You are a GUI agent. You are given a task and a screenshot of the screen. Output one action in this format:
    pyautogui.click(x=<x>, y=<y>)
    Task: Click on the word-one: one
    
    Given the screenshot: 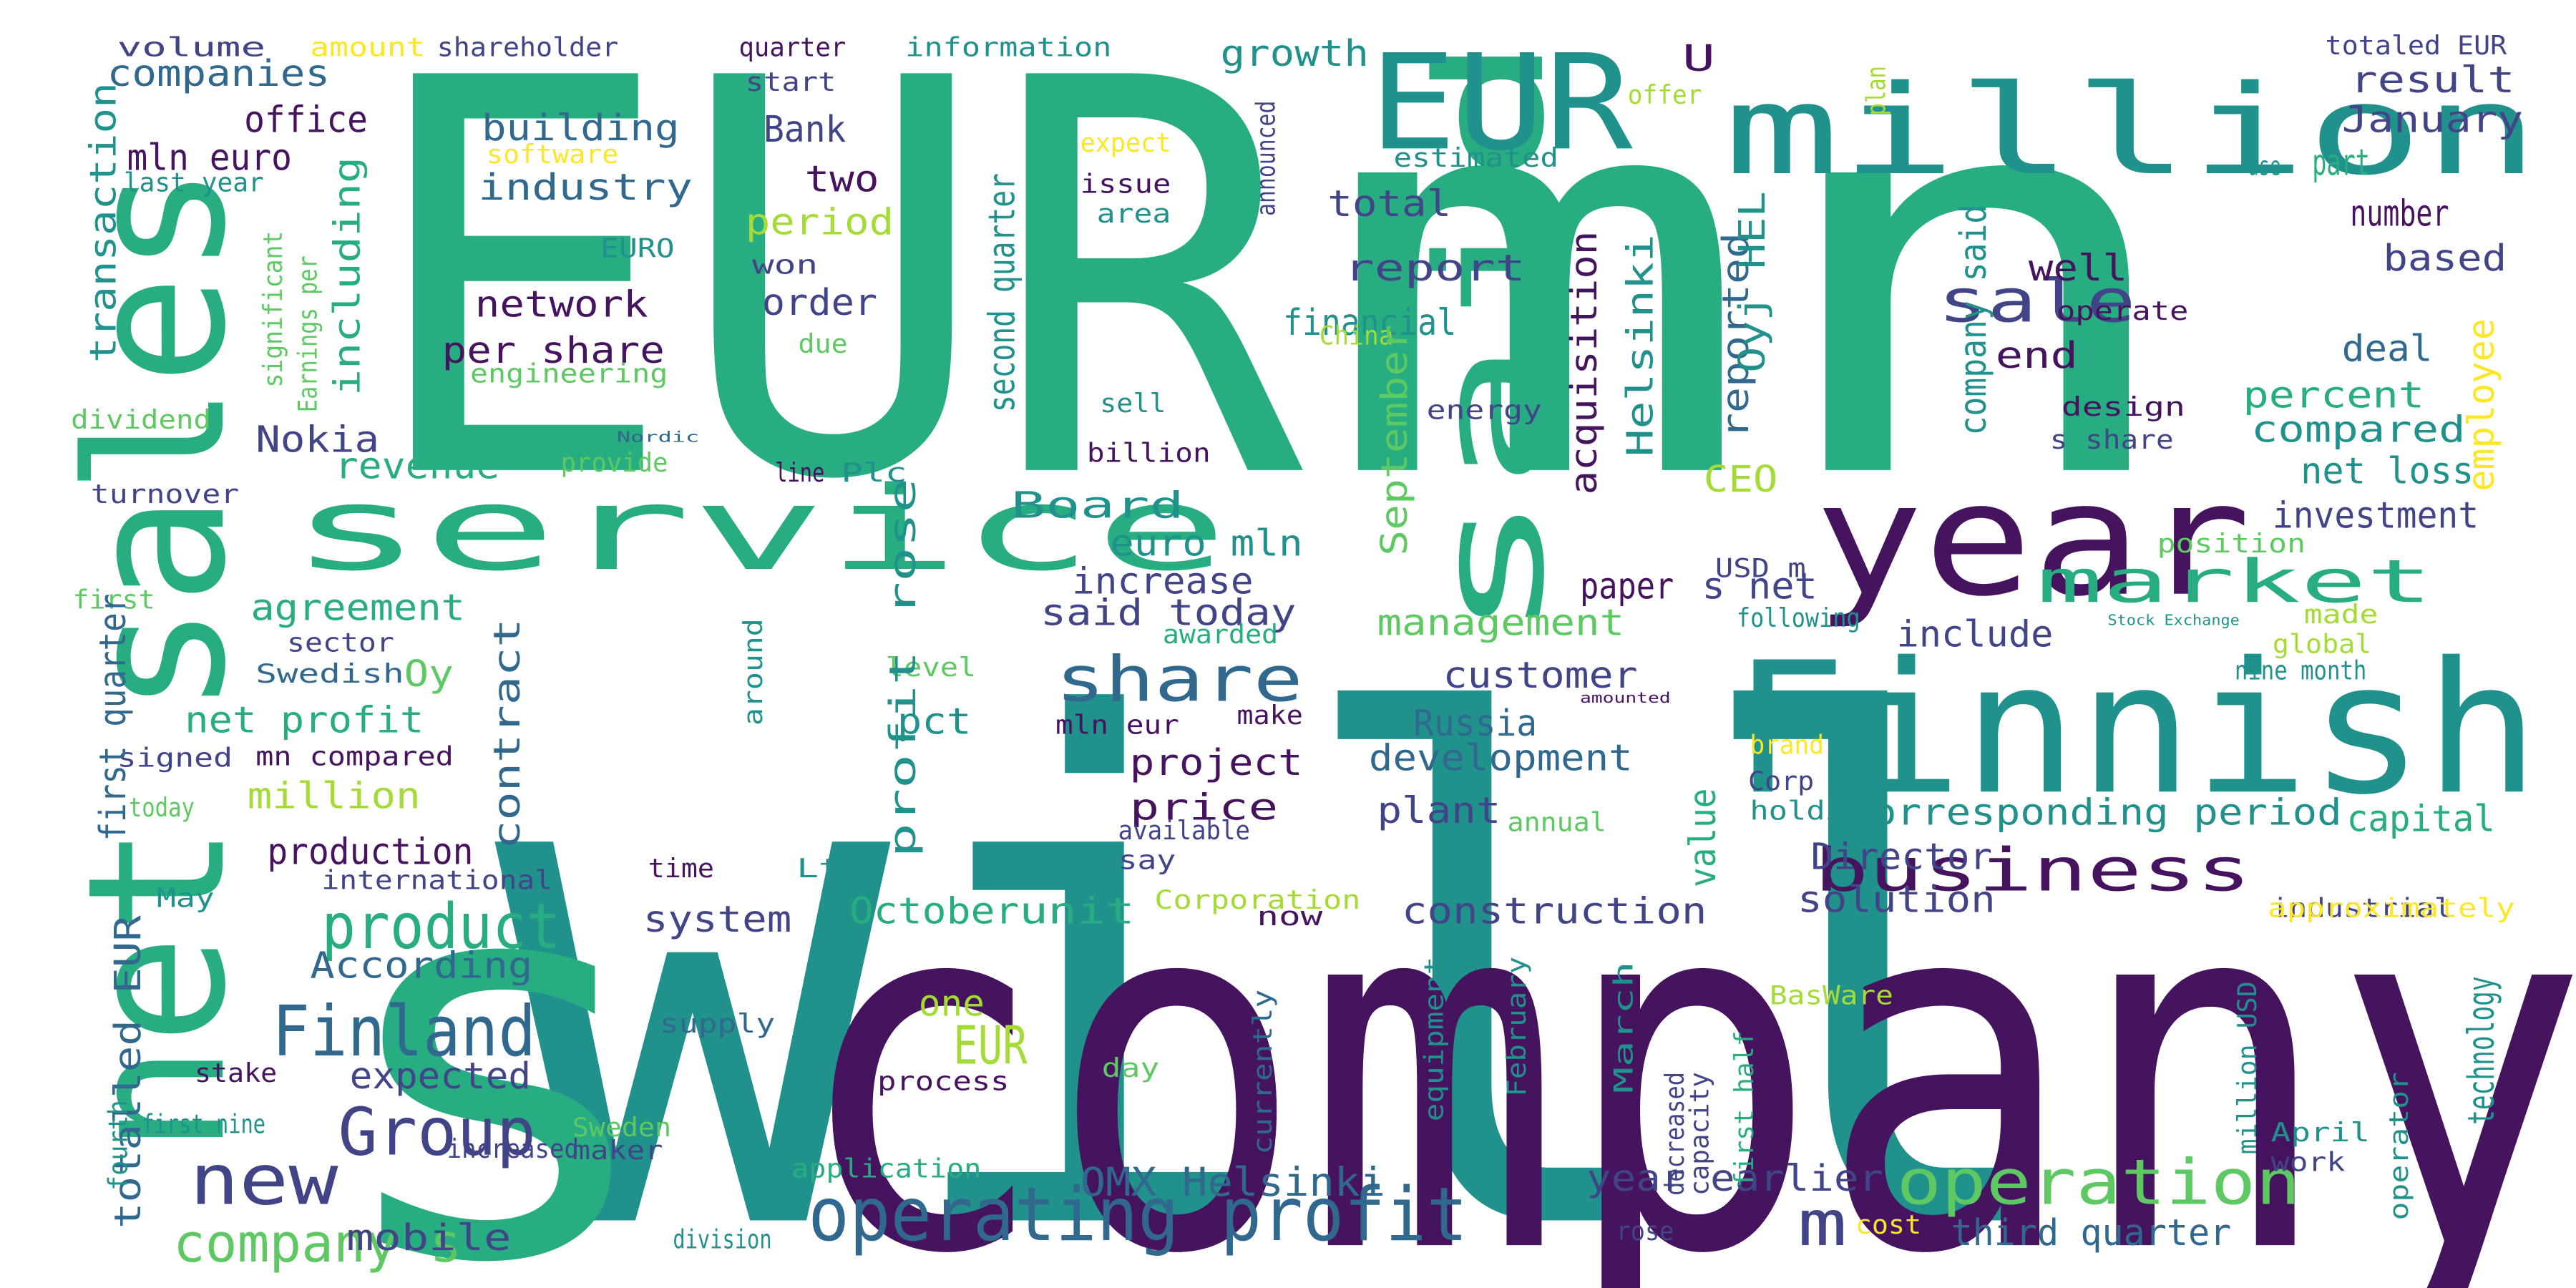 What is the action you would take?
    pyautogui.click(x=952, y=1003)
    